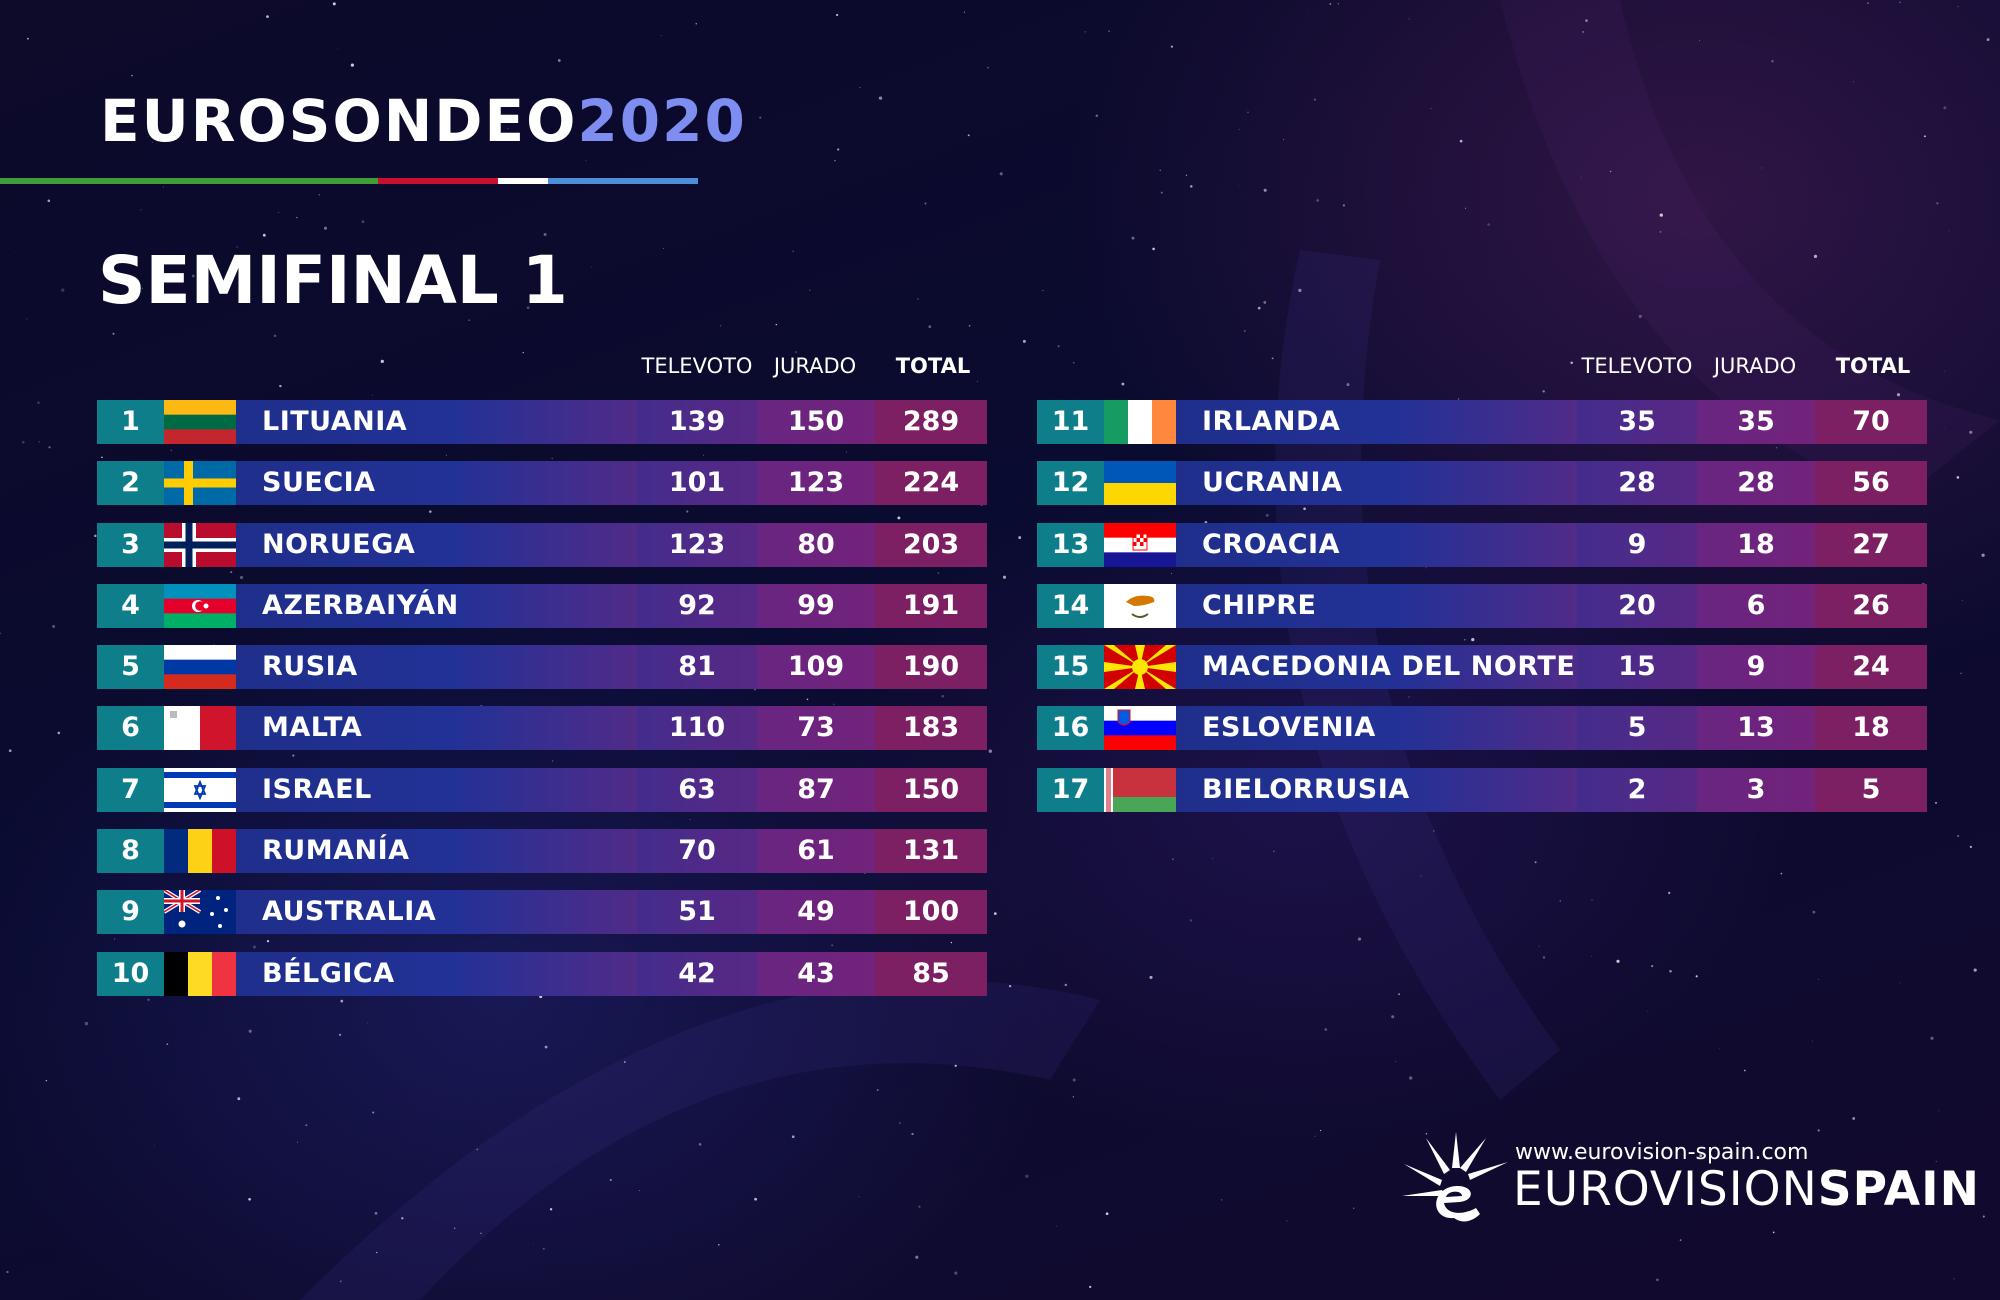  I want to click on country-name: BÉLGICA, so click(328, 973).